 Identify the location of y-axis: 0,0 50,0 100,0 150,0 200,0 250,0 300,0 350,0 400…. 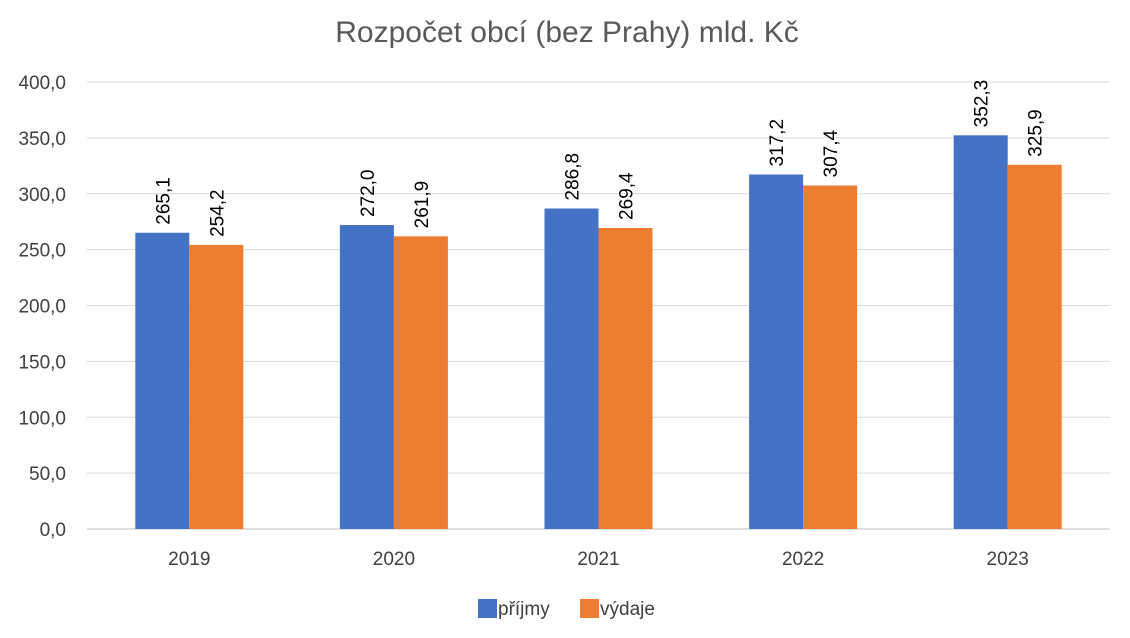
(42, 307).